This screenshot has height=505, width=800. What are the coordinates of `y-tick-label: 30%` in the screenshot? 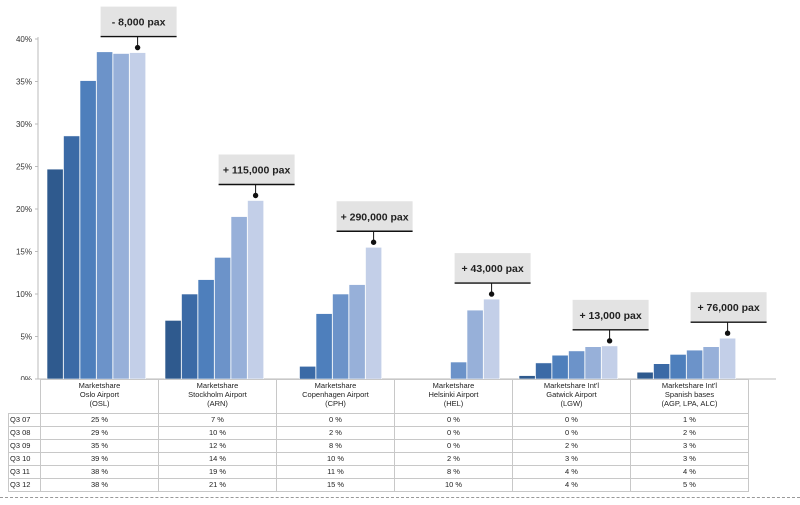 It's located at (24, 124).